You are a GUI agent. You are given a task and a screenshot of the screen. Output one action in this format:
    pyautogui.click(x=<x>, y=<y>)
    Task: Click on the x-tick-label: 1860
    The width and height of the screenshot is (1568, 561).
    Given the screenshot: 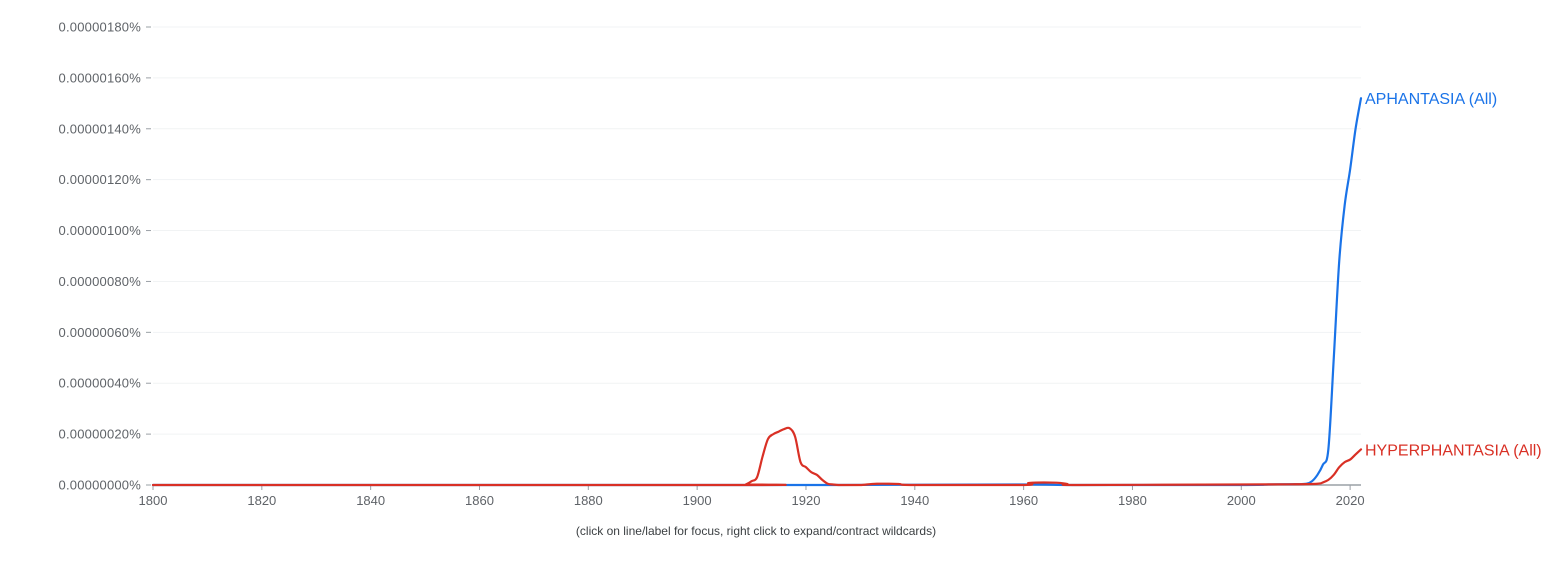 What is the action you would take?
    pyautogui.click(x=479, y=500)
    